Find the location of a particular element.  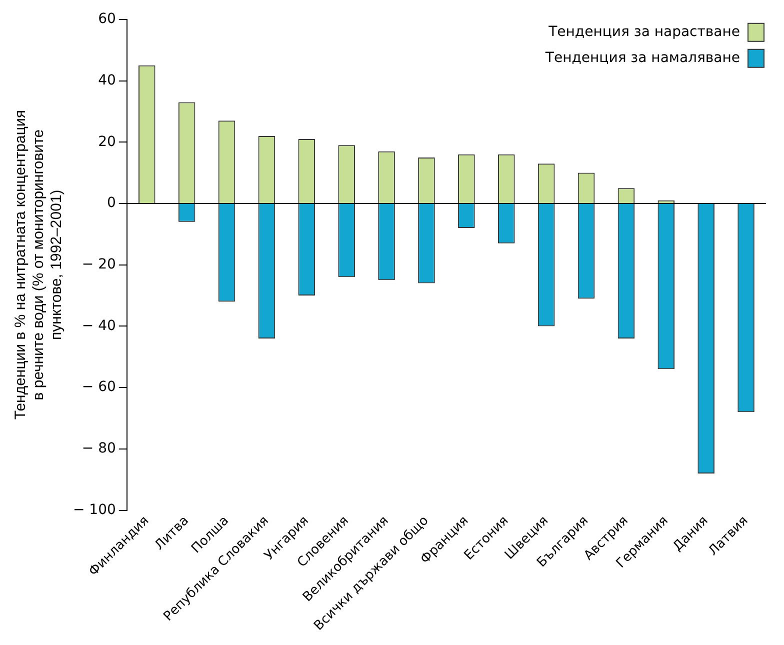

y-tick-label: 60 is located at coordinates (107, 19).